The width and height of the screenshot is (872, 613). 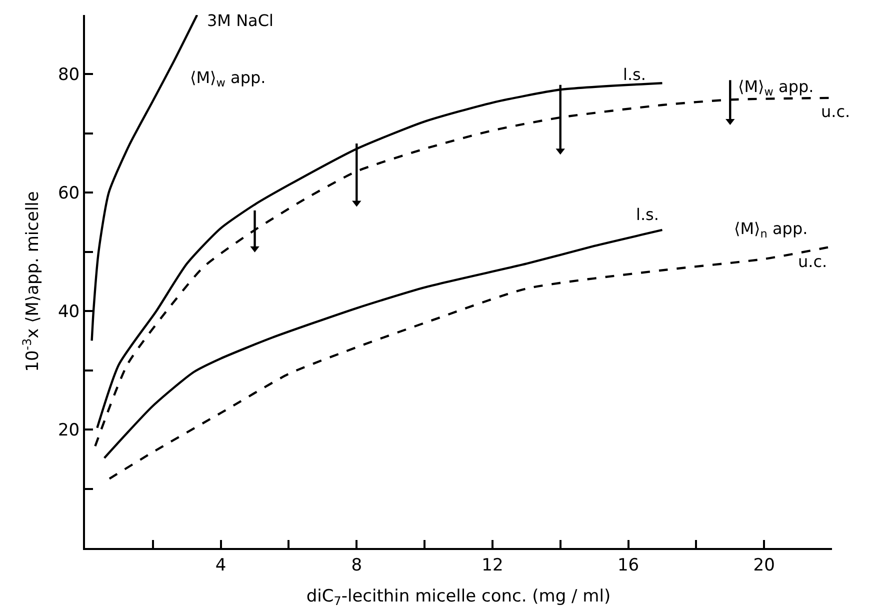 I want to click on x-axis-title: diC$_{7}$-lecithin micelle conc. (mg / ml), so click(x=458, y=597).